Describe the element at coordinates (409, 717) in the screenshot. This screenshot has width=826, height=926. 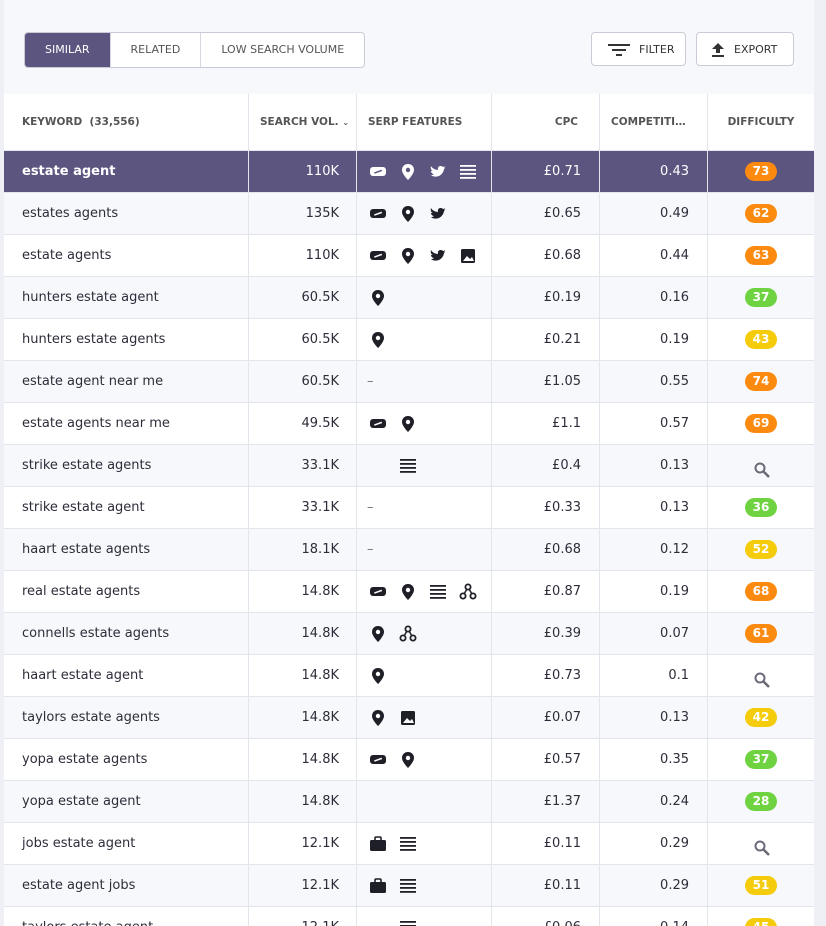
I see `table-row: taylors estate agents 14.8K £0.07 0.13 42` at that location.